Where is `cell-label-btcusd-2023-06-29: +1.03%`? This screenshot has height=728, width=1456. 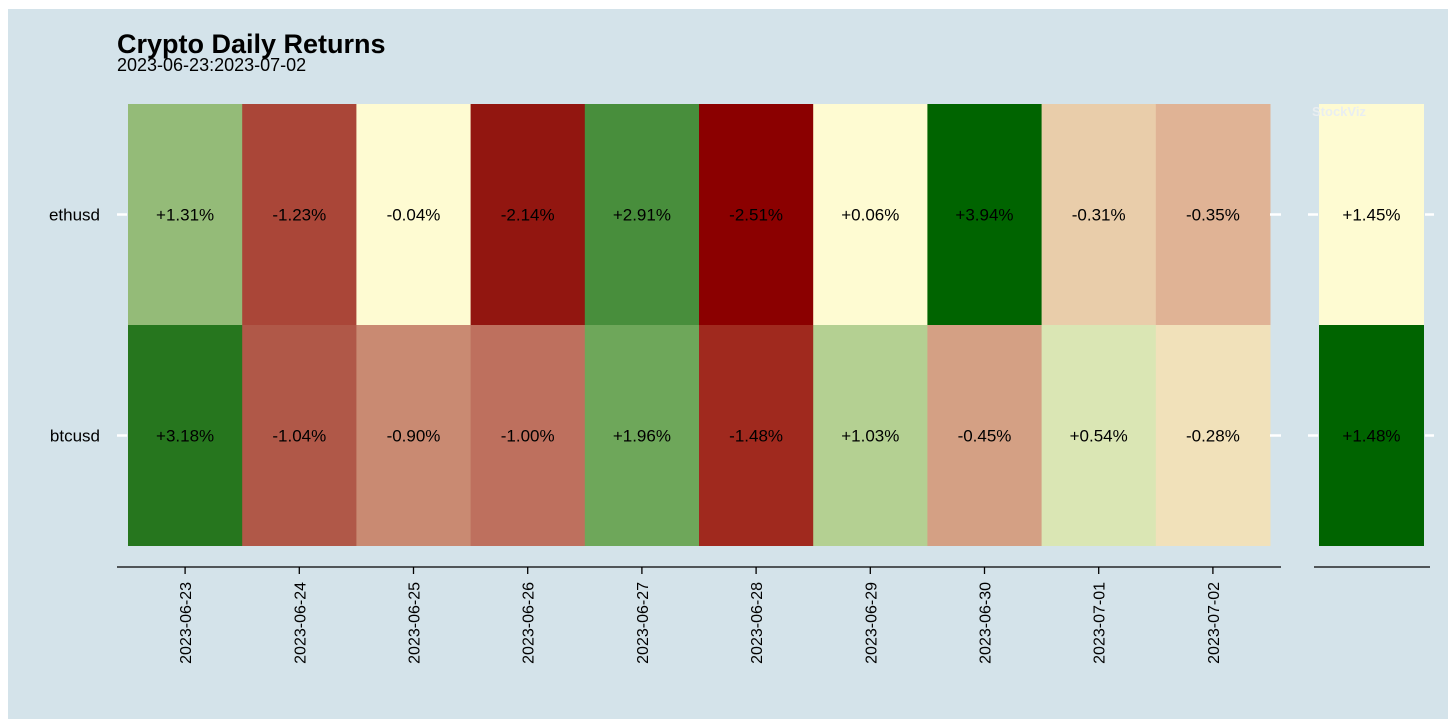
cell-label-btcusd-2023-06-29: +1.03% is located at coordinates (870, 436).